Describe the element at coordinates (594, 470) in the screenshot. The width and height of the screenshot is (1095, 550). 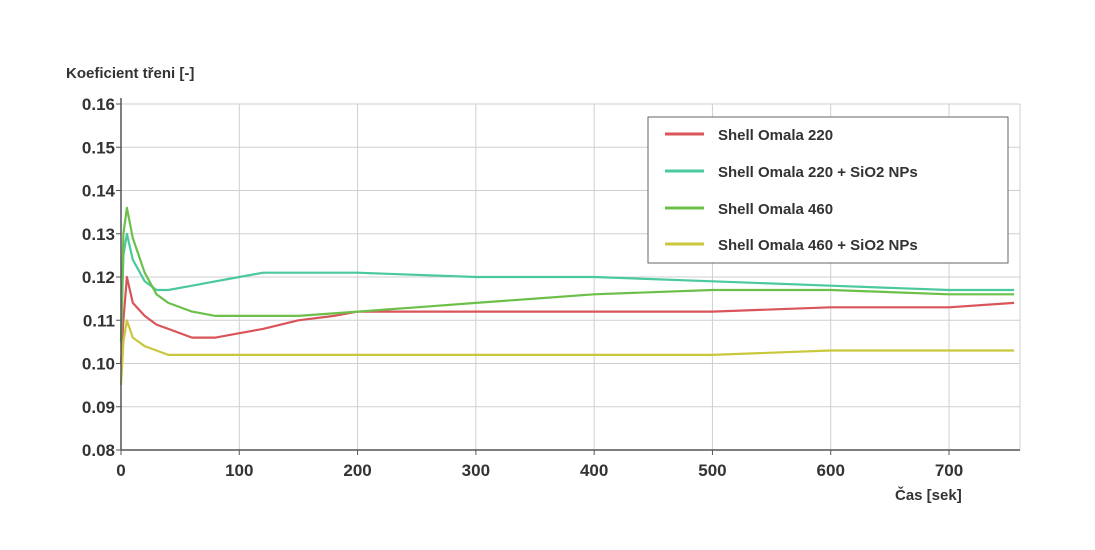
I see `x-tick-label: 400` at that location.